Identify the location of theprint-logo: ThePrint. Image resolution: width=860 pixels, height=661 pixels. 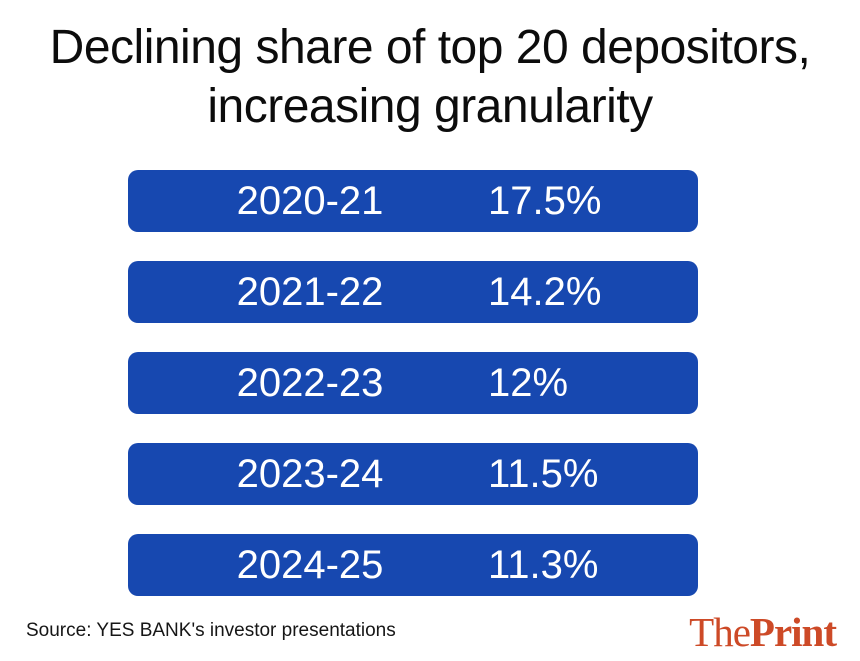
(763, 632).